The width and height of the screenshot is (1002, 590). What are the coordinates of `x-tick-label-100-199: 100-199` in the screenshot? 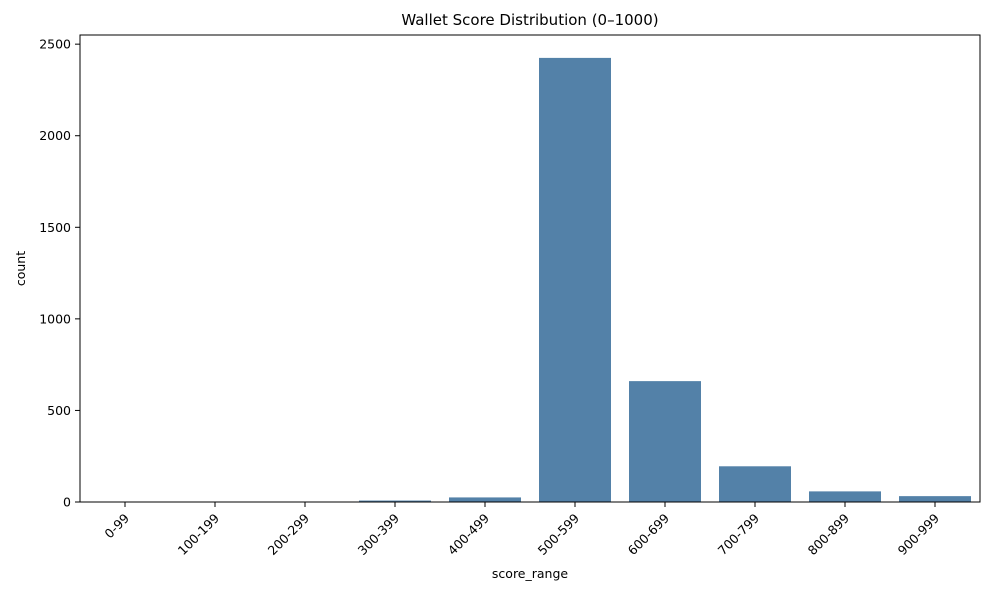 It's located at (199, 534).